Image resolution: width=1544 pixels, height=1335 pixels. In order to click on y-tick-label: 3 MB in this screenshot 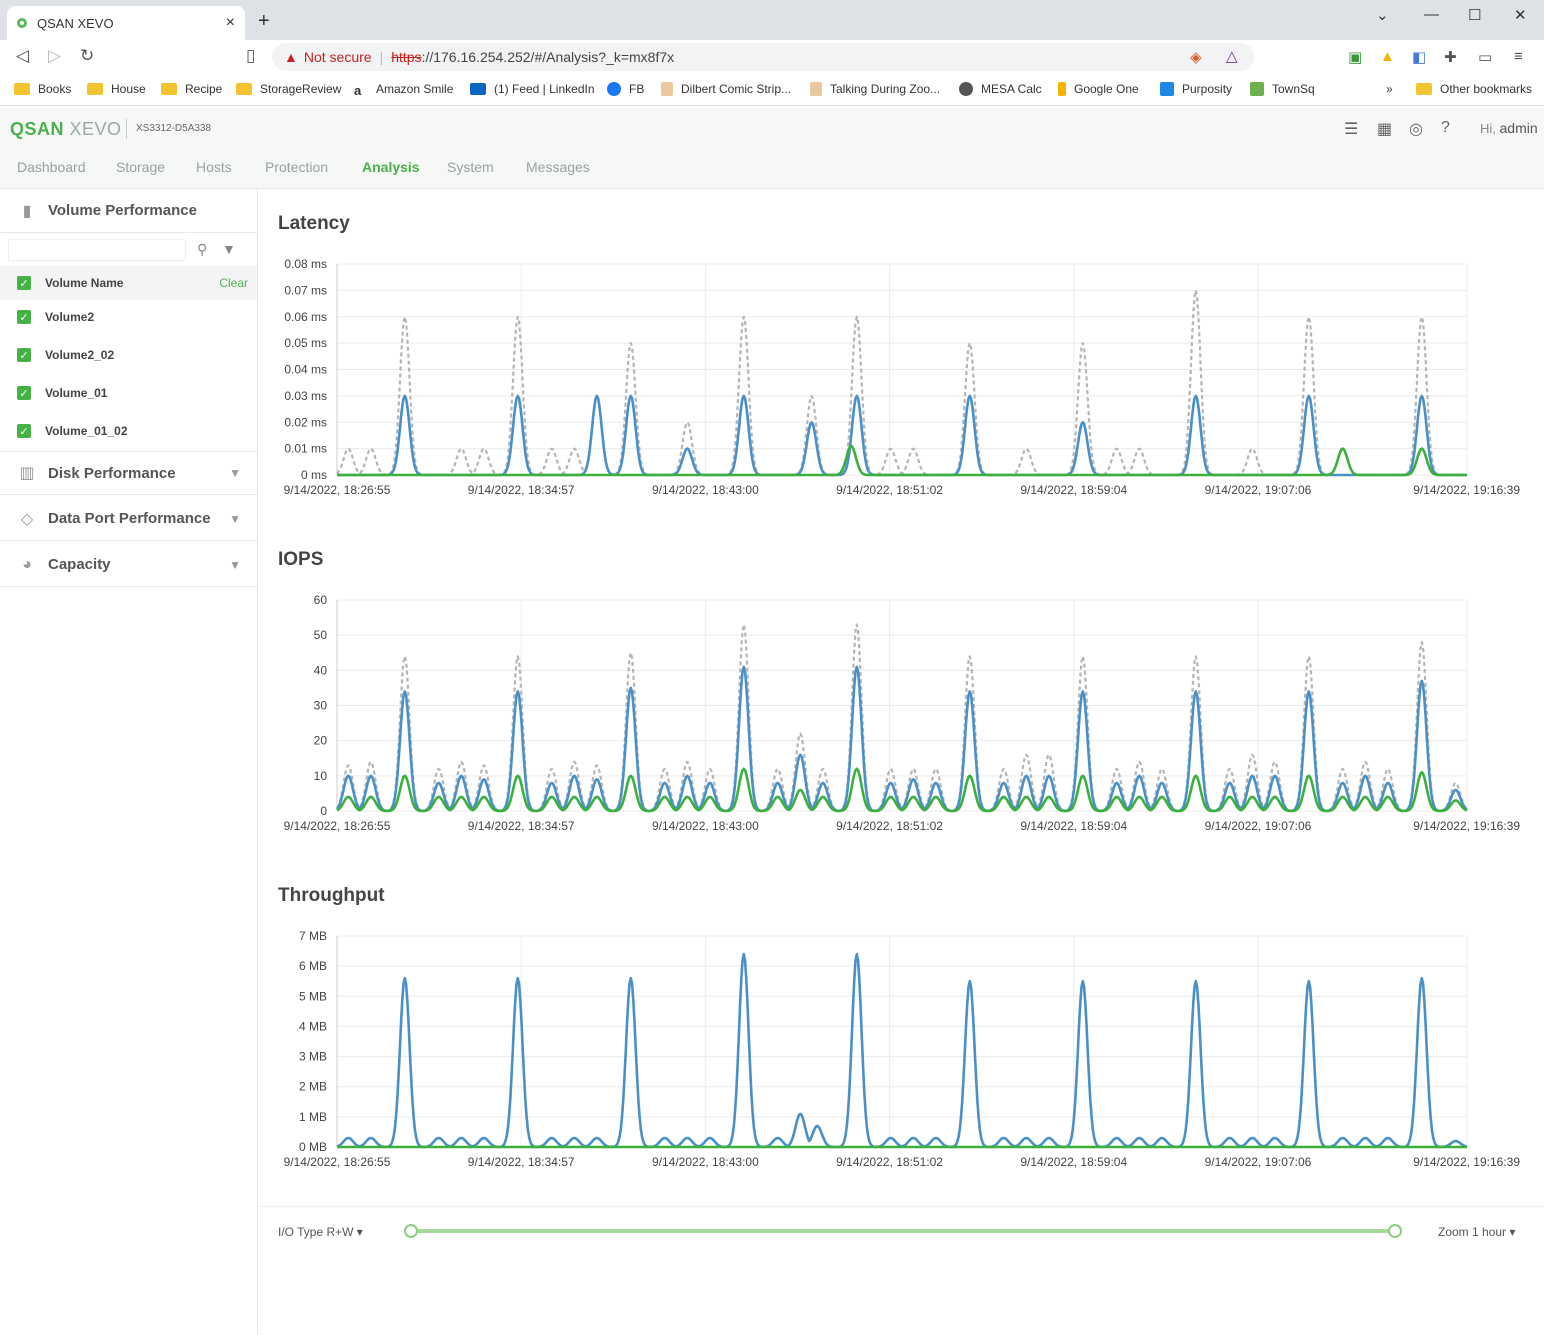, I will do `click(313, 1057)`.